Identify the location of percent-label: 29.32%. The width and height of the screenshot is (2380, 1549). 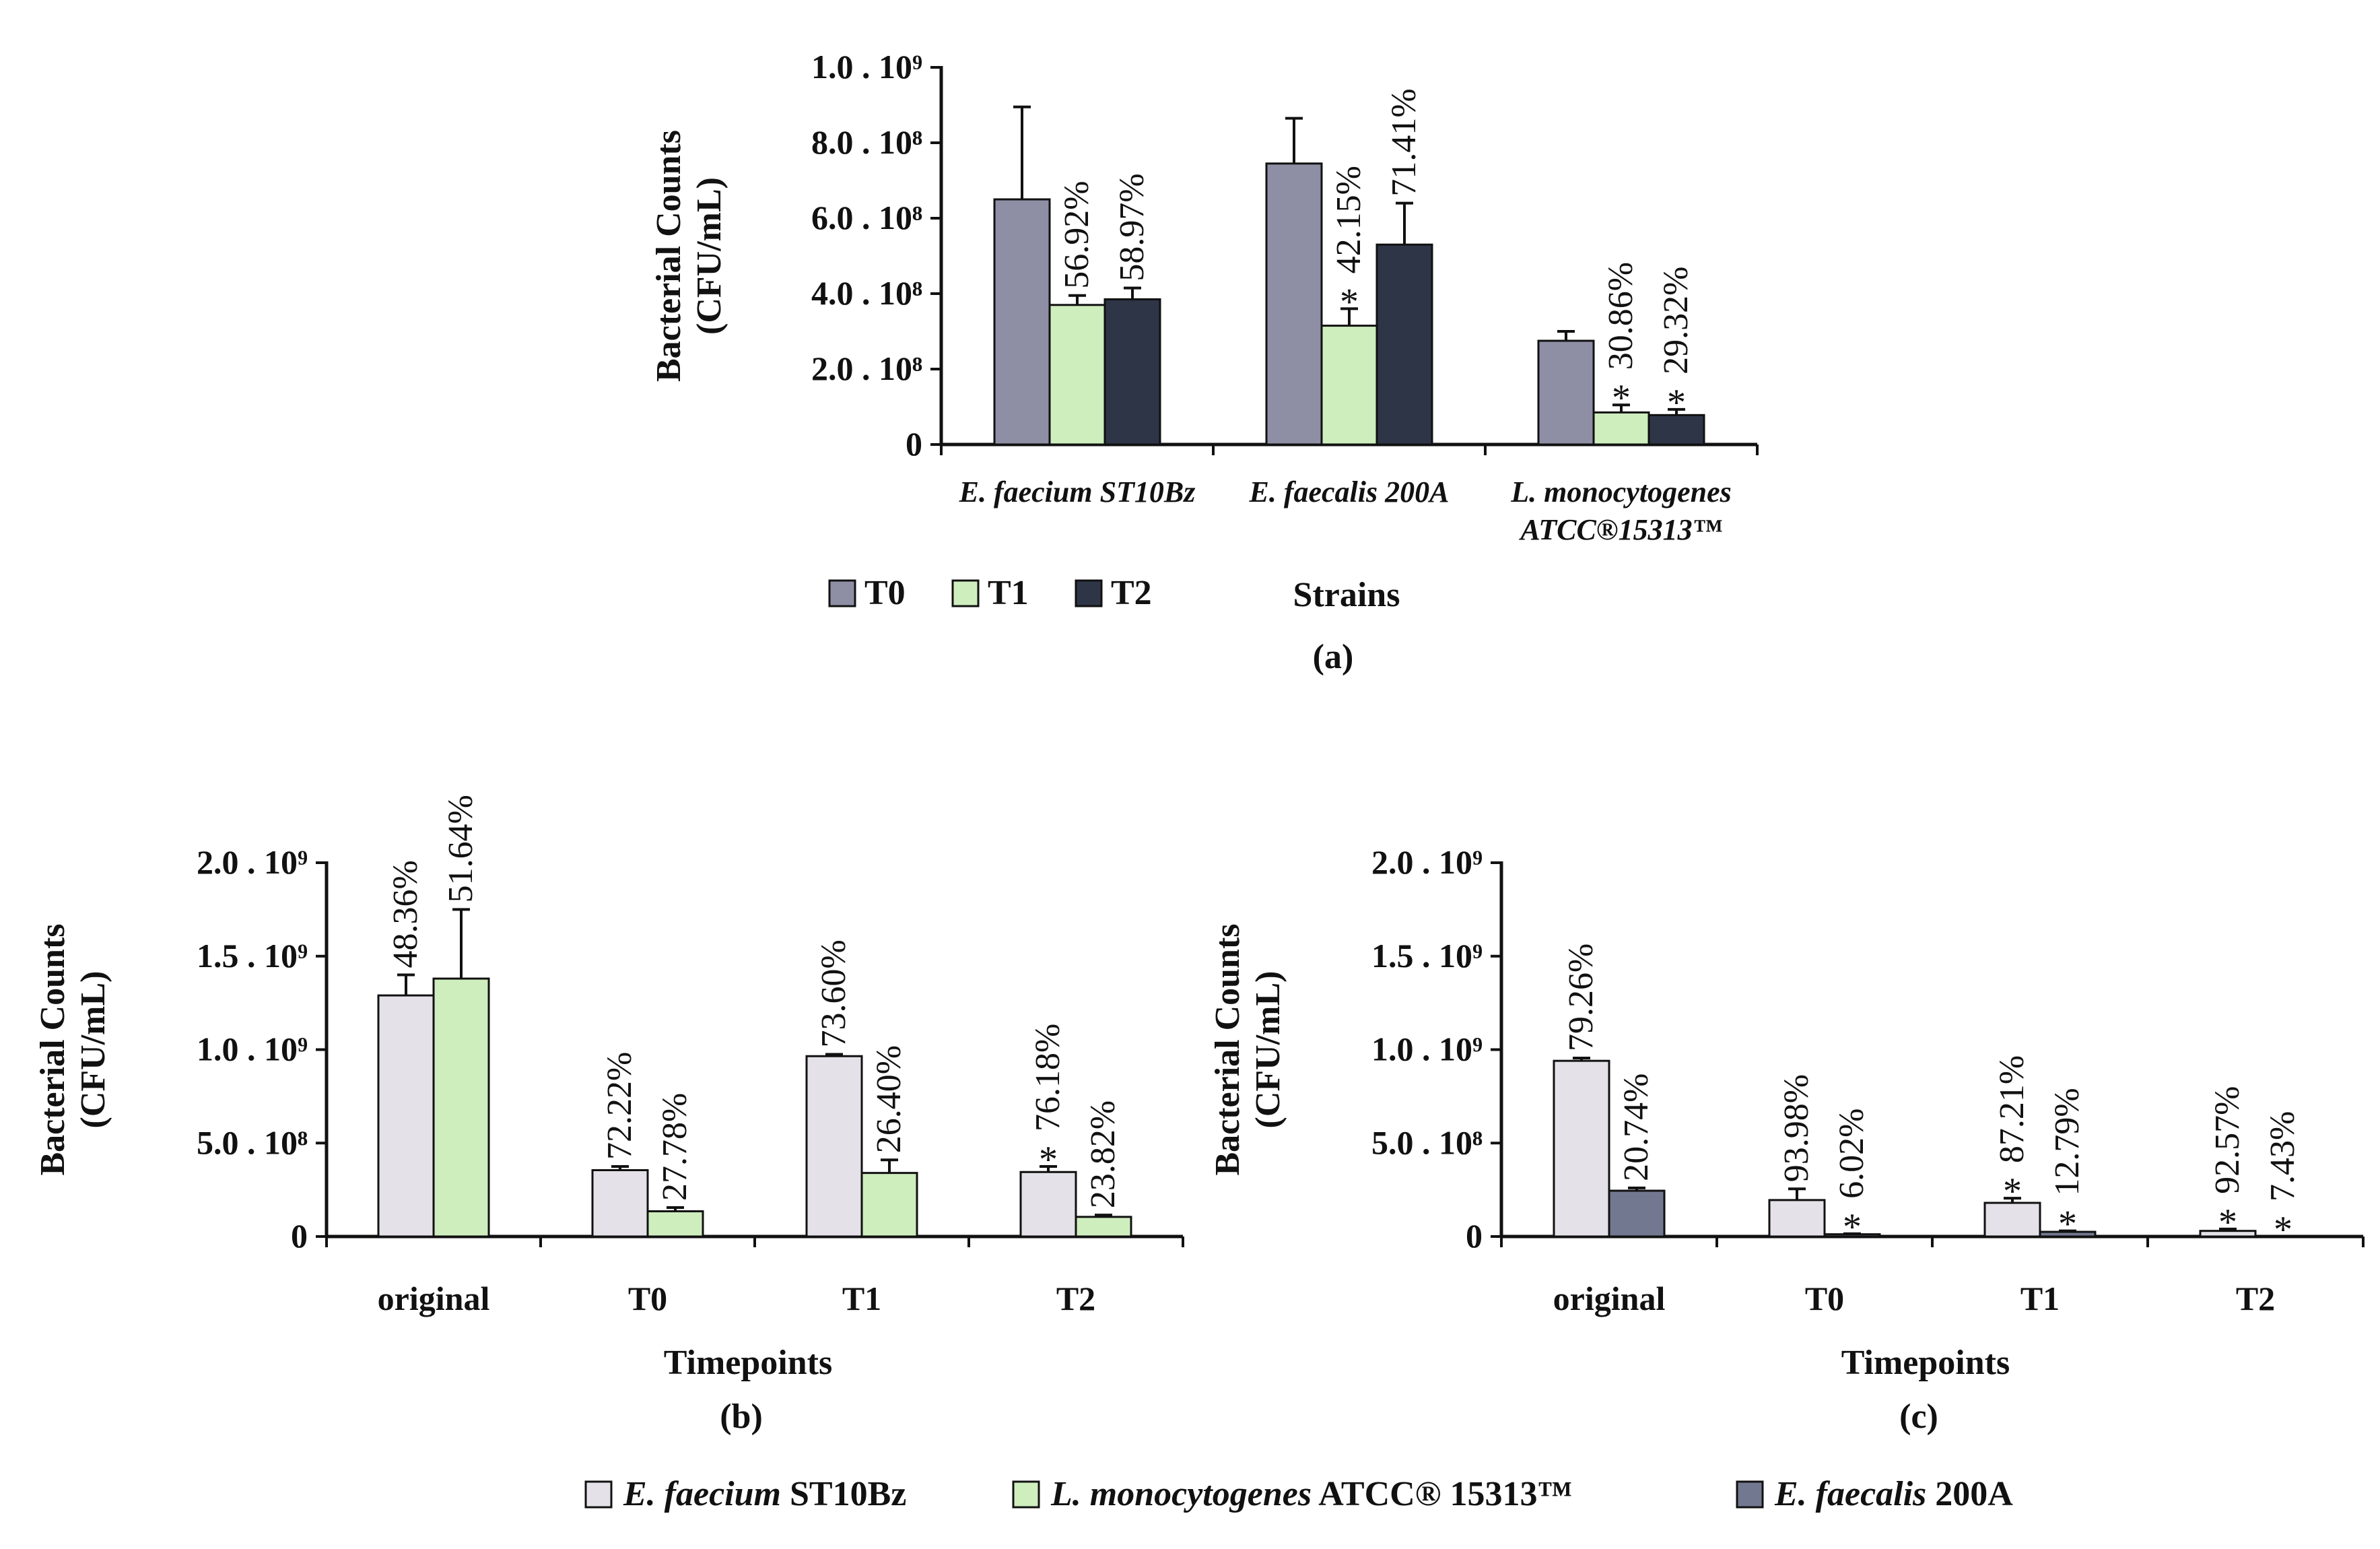
(1676, 320).